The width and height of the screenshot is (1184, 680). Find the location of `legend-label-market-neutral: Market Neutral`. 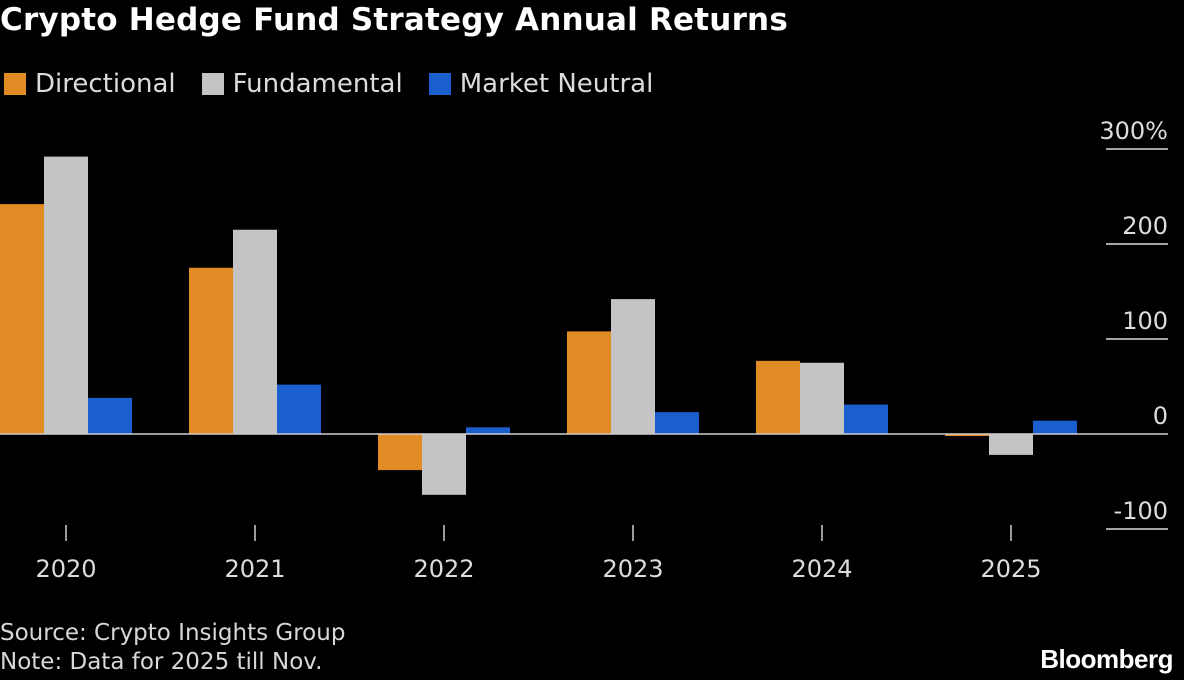

legend-label-market-neutral: Market Neutral is located at coordinates (556, 84).